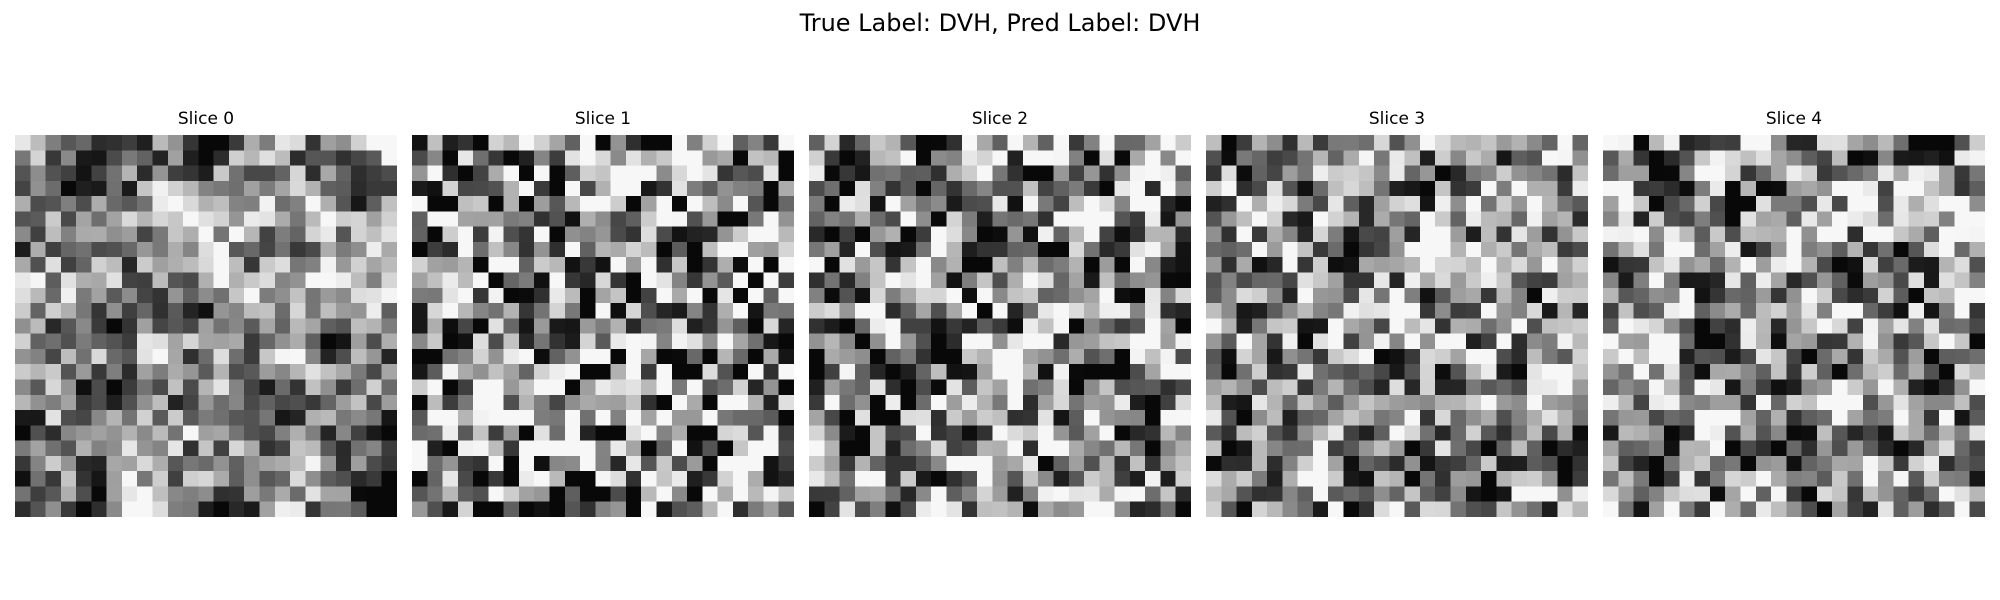  I want to click on slice-panel-1: Slice 1, so click(603, 312).